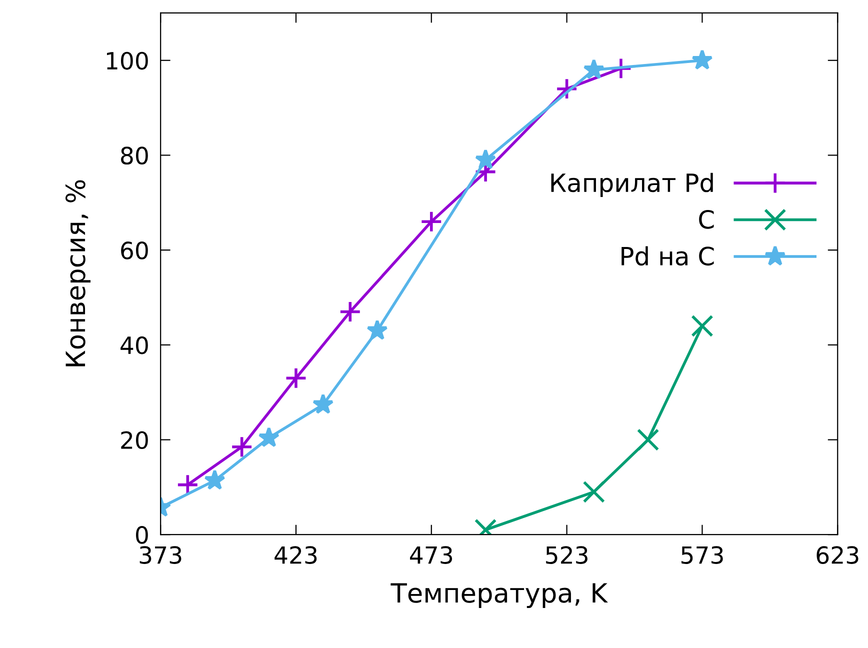 The height and width of the screenshot is (648, 868). Describe the element at coordinates (431, 555) in the screenshot. I see `x-tick-label: 473` at that location.